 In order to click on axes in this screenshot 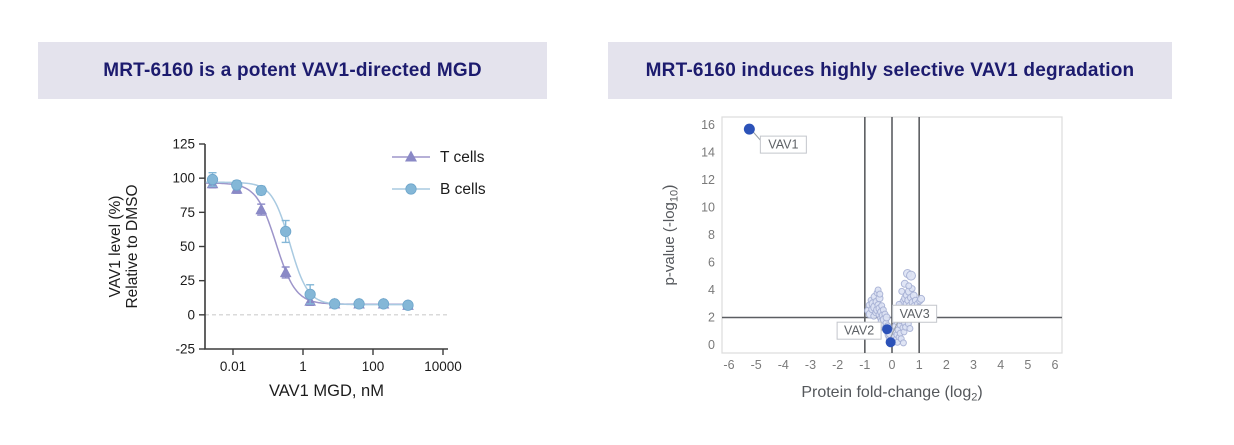, I will do `click(326, 247)`.